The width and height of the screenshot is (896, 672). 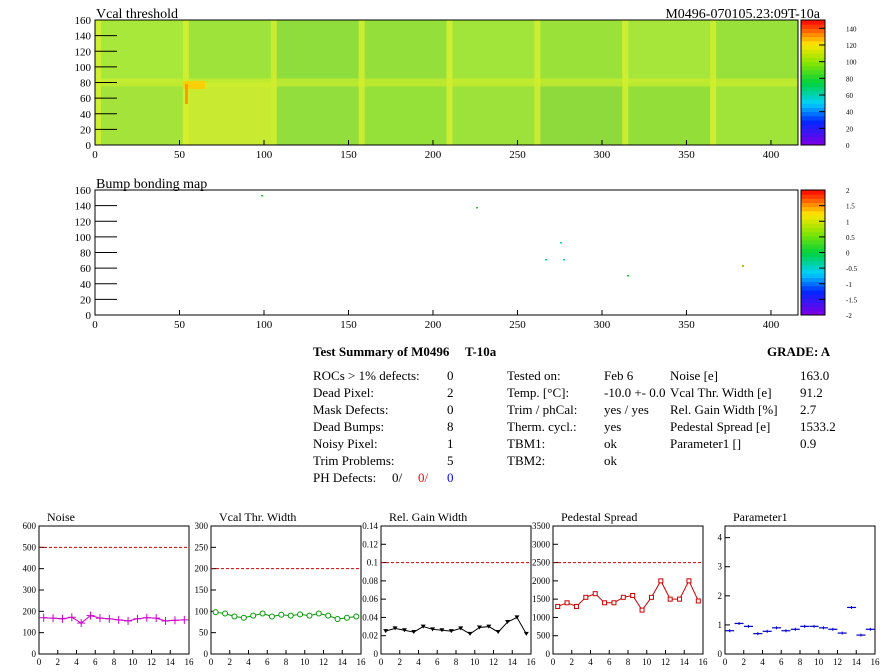 I want to click on module-label: M0496-070105.23:09T-10a, so click(x=742, y=14).